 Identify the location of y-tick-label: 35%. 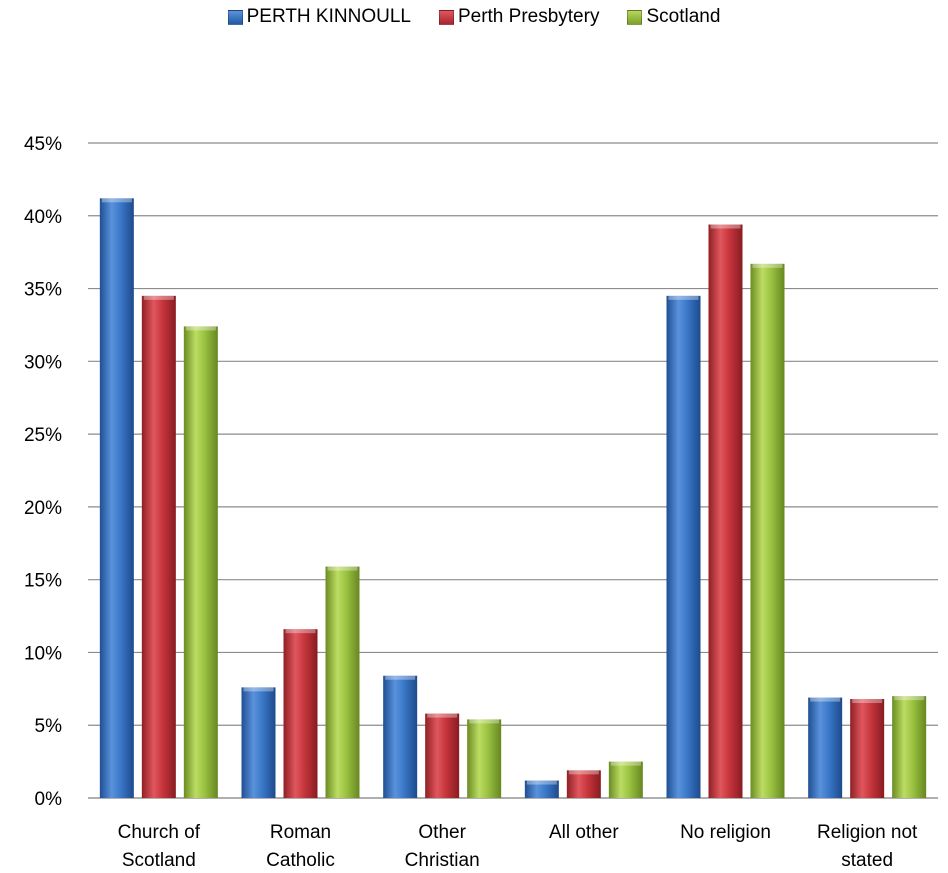
(43, 290).